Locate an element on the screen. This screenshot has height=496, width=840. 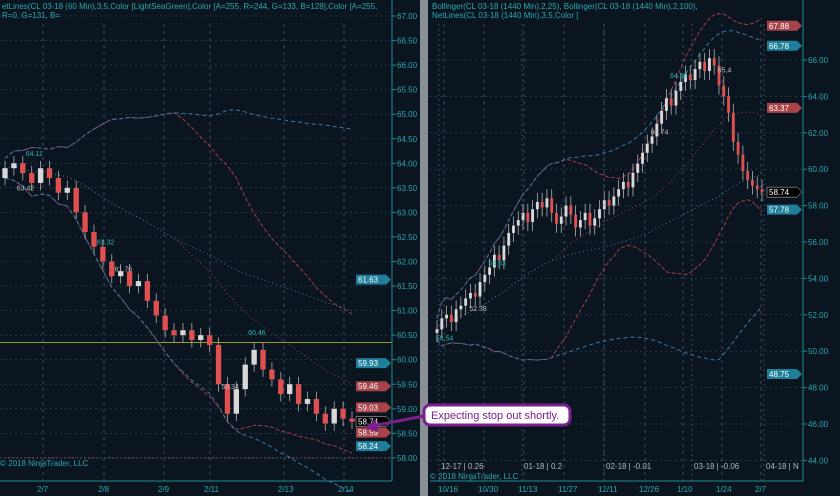
y-tick-label: 64.00 is located at coordinates (407, 163).